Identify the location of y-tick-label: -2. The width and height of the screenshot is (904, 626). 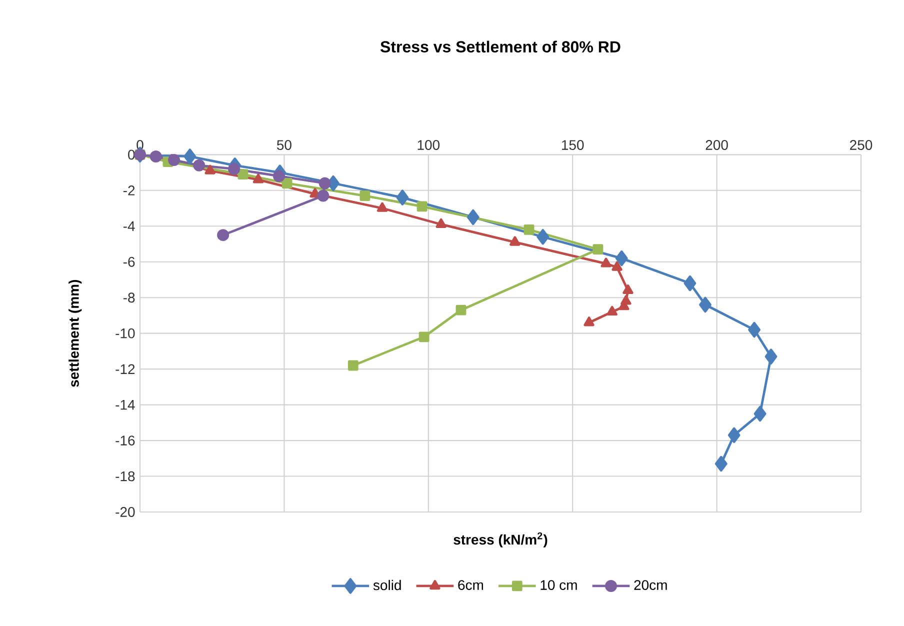
(129, 191).